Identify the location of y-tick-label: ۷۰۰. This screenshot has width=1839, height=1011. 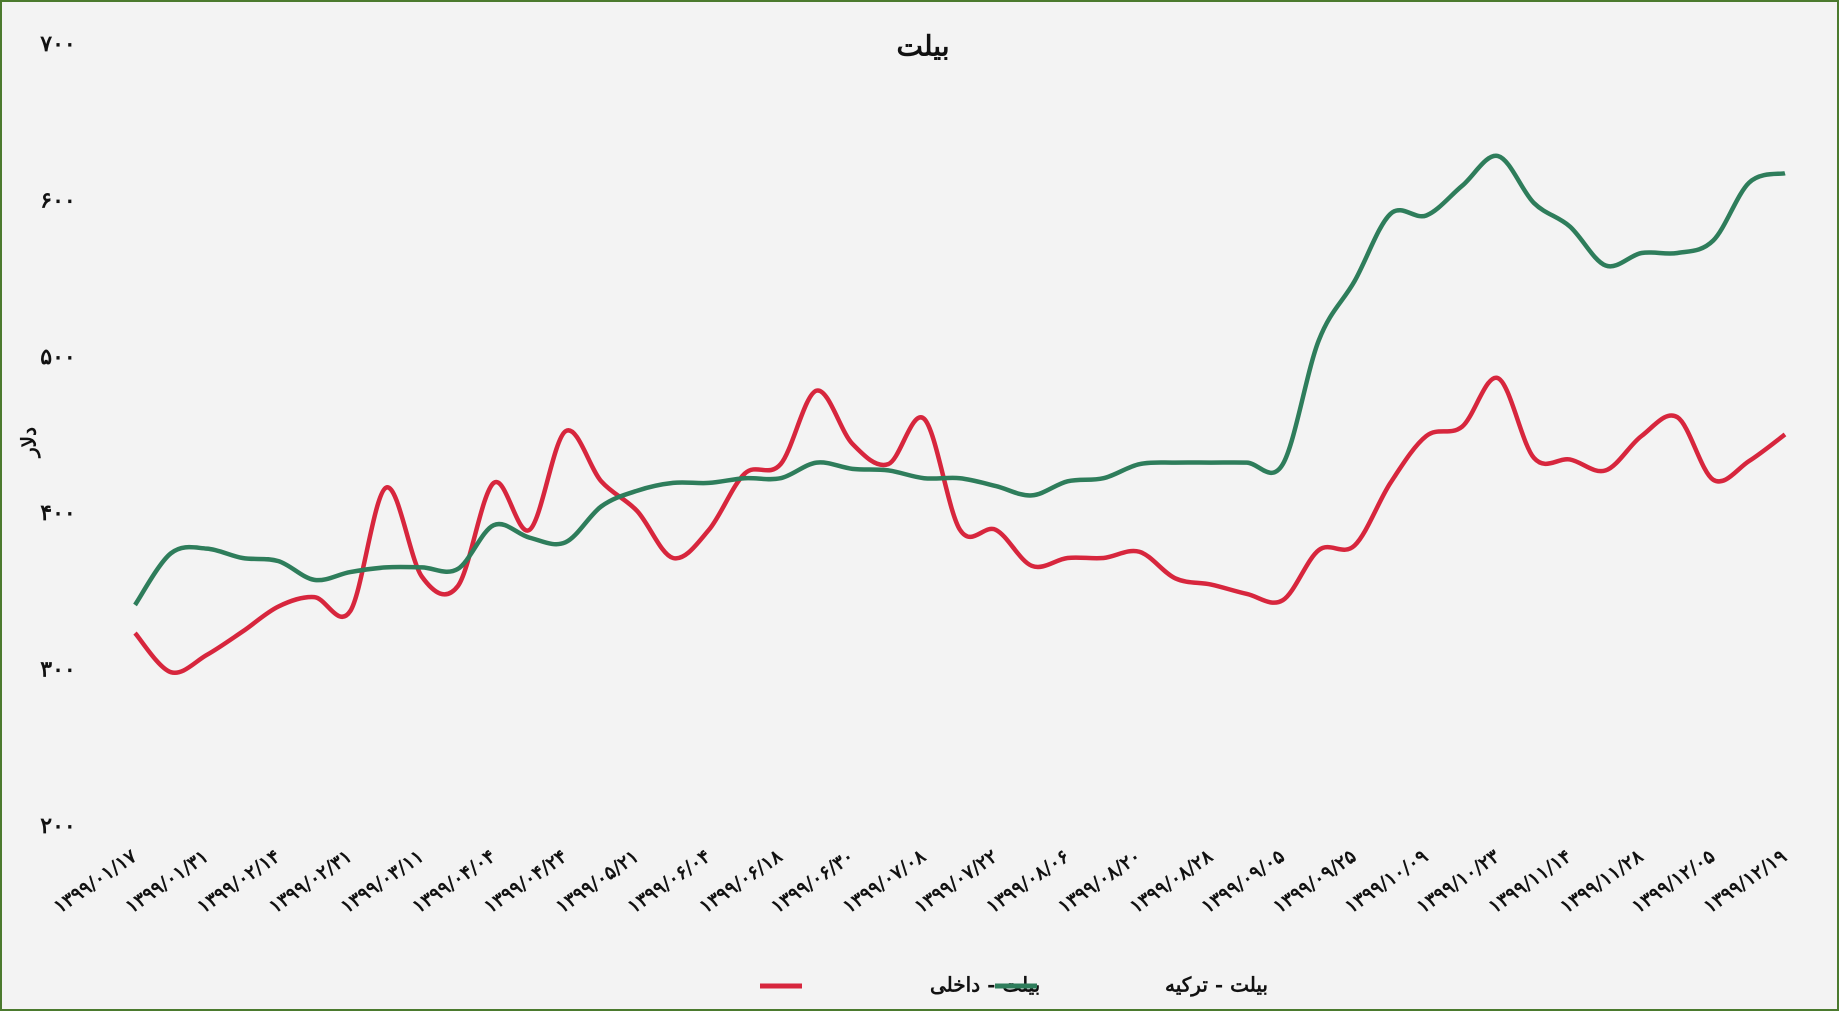
(57, 44).